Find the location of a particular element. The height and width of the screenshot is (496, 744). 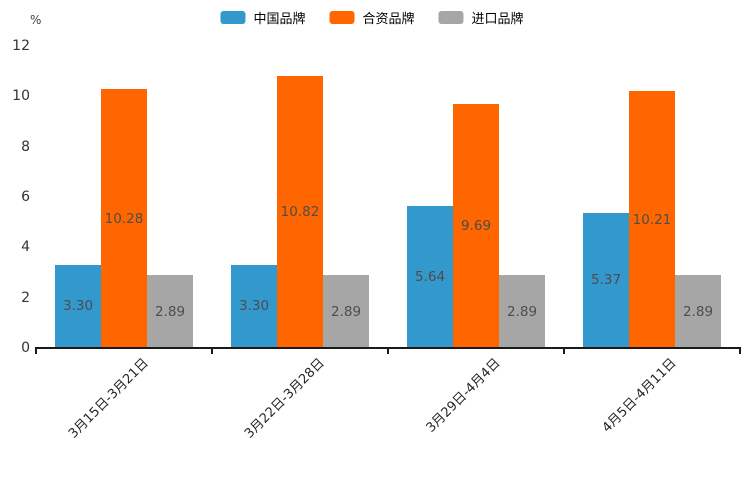

x-axis-line is located at coordinates (388, 348).